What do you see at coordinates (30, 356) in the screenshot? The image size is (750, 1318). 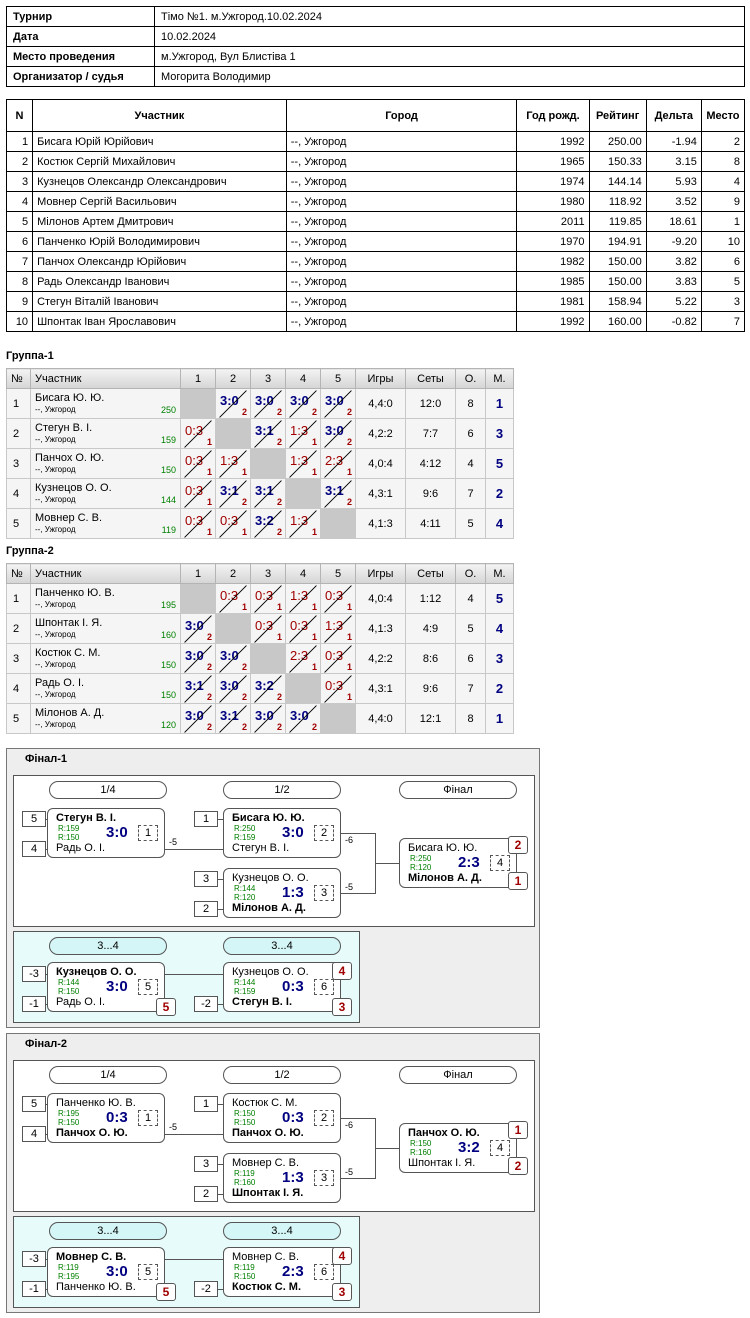 I see `group-title: Группа-1` at bounding box center [30, 356].